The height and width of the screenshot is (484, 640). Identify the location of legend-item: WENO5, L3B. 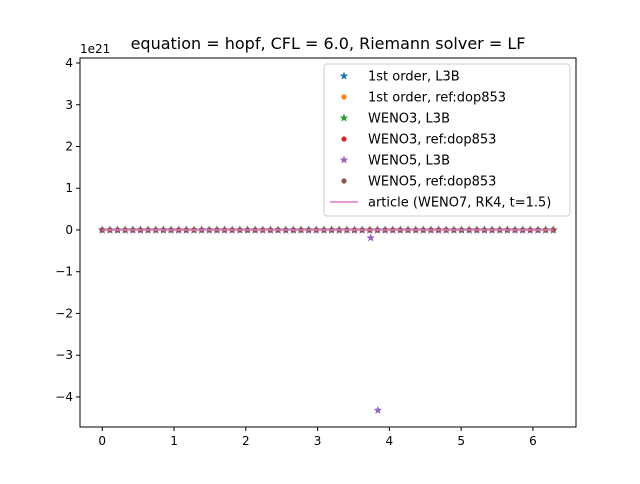
(394, 161).